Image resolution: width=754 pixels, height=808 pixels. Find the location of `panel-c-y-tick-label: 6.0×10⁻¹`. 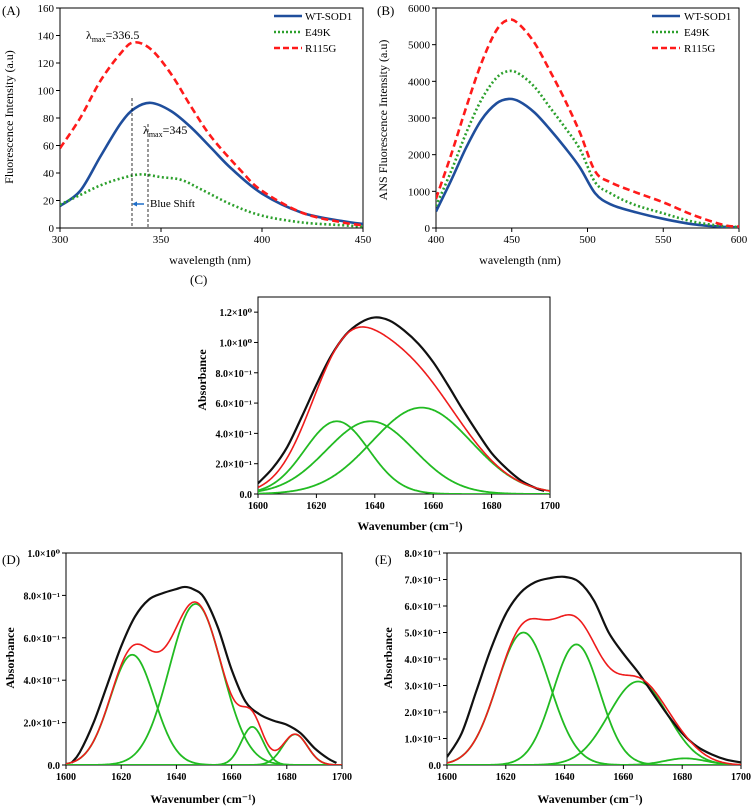

panel-c-y-tick-label: 6.0×10⁻¹ is located at coordinates (234, 404).